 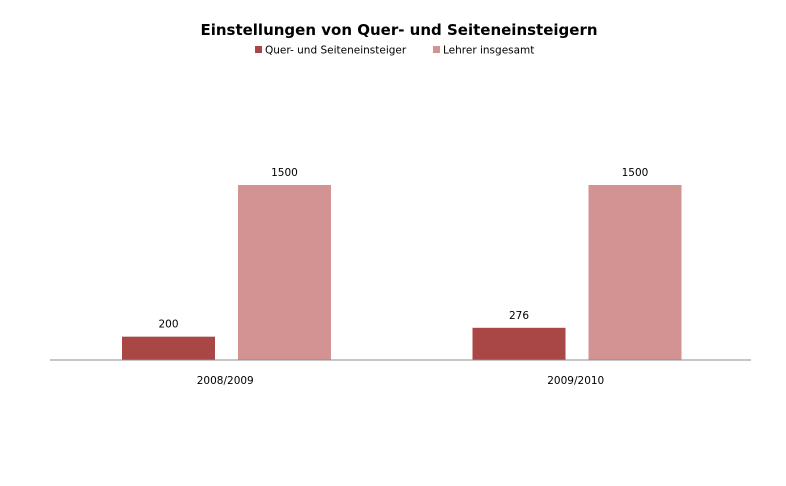 What do you see at coordinates (284, 173) in the screenshot?
I see `data-label-lehrer-insgesamt-0: 1500` at bounding box center [284, 173].